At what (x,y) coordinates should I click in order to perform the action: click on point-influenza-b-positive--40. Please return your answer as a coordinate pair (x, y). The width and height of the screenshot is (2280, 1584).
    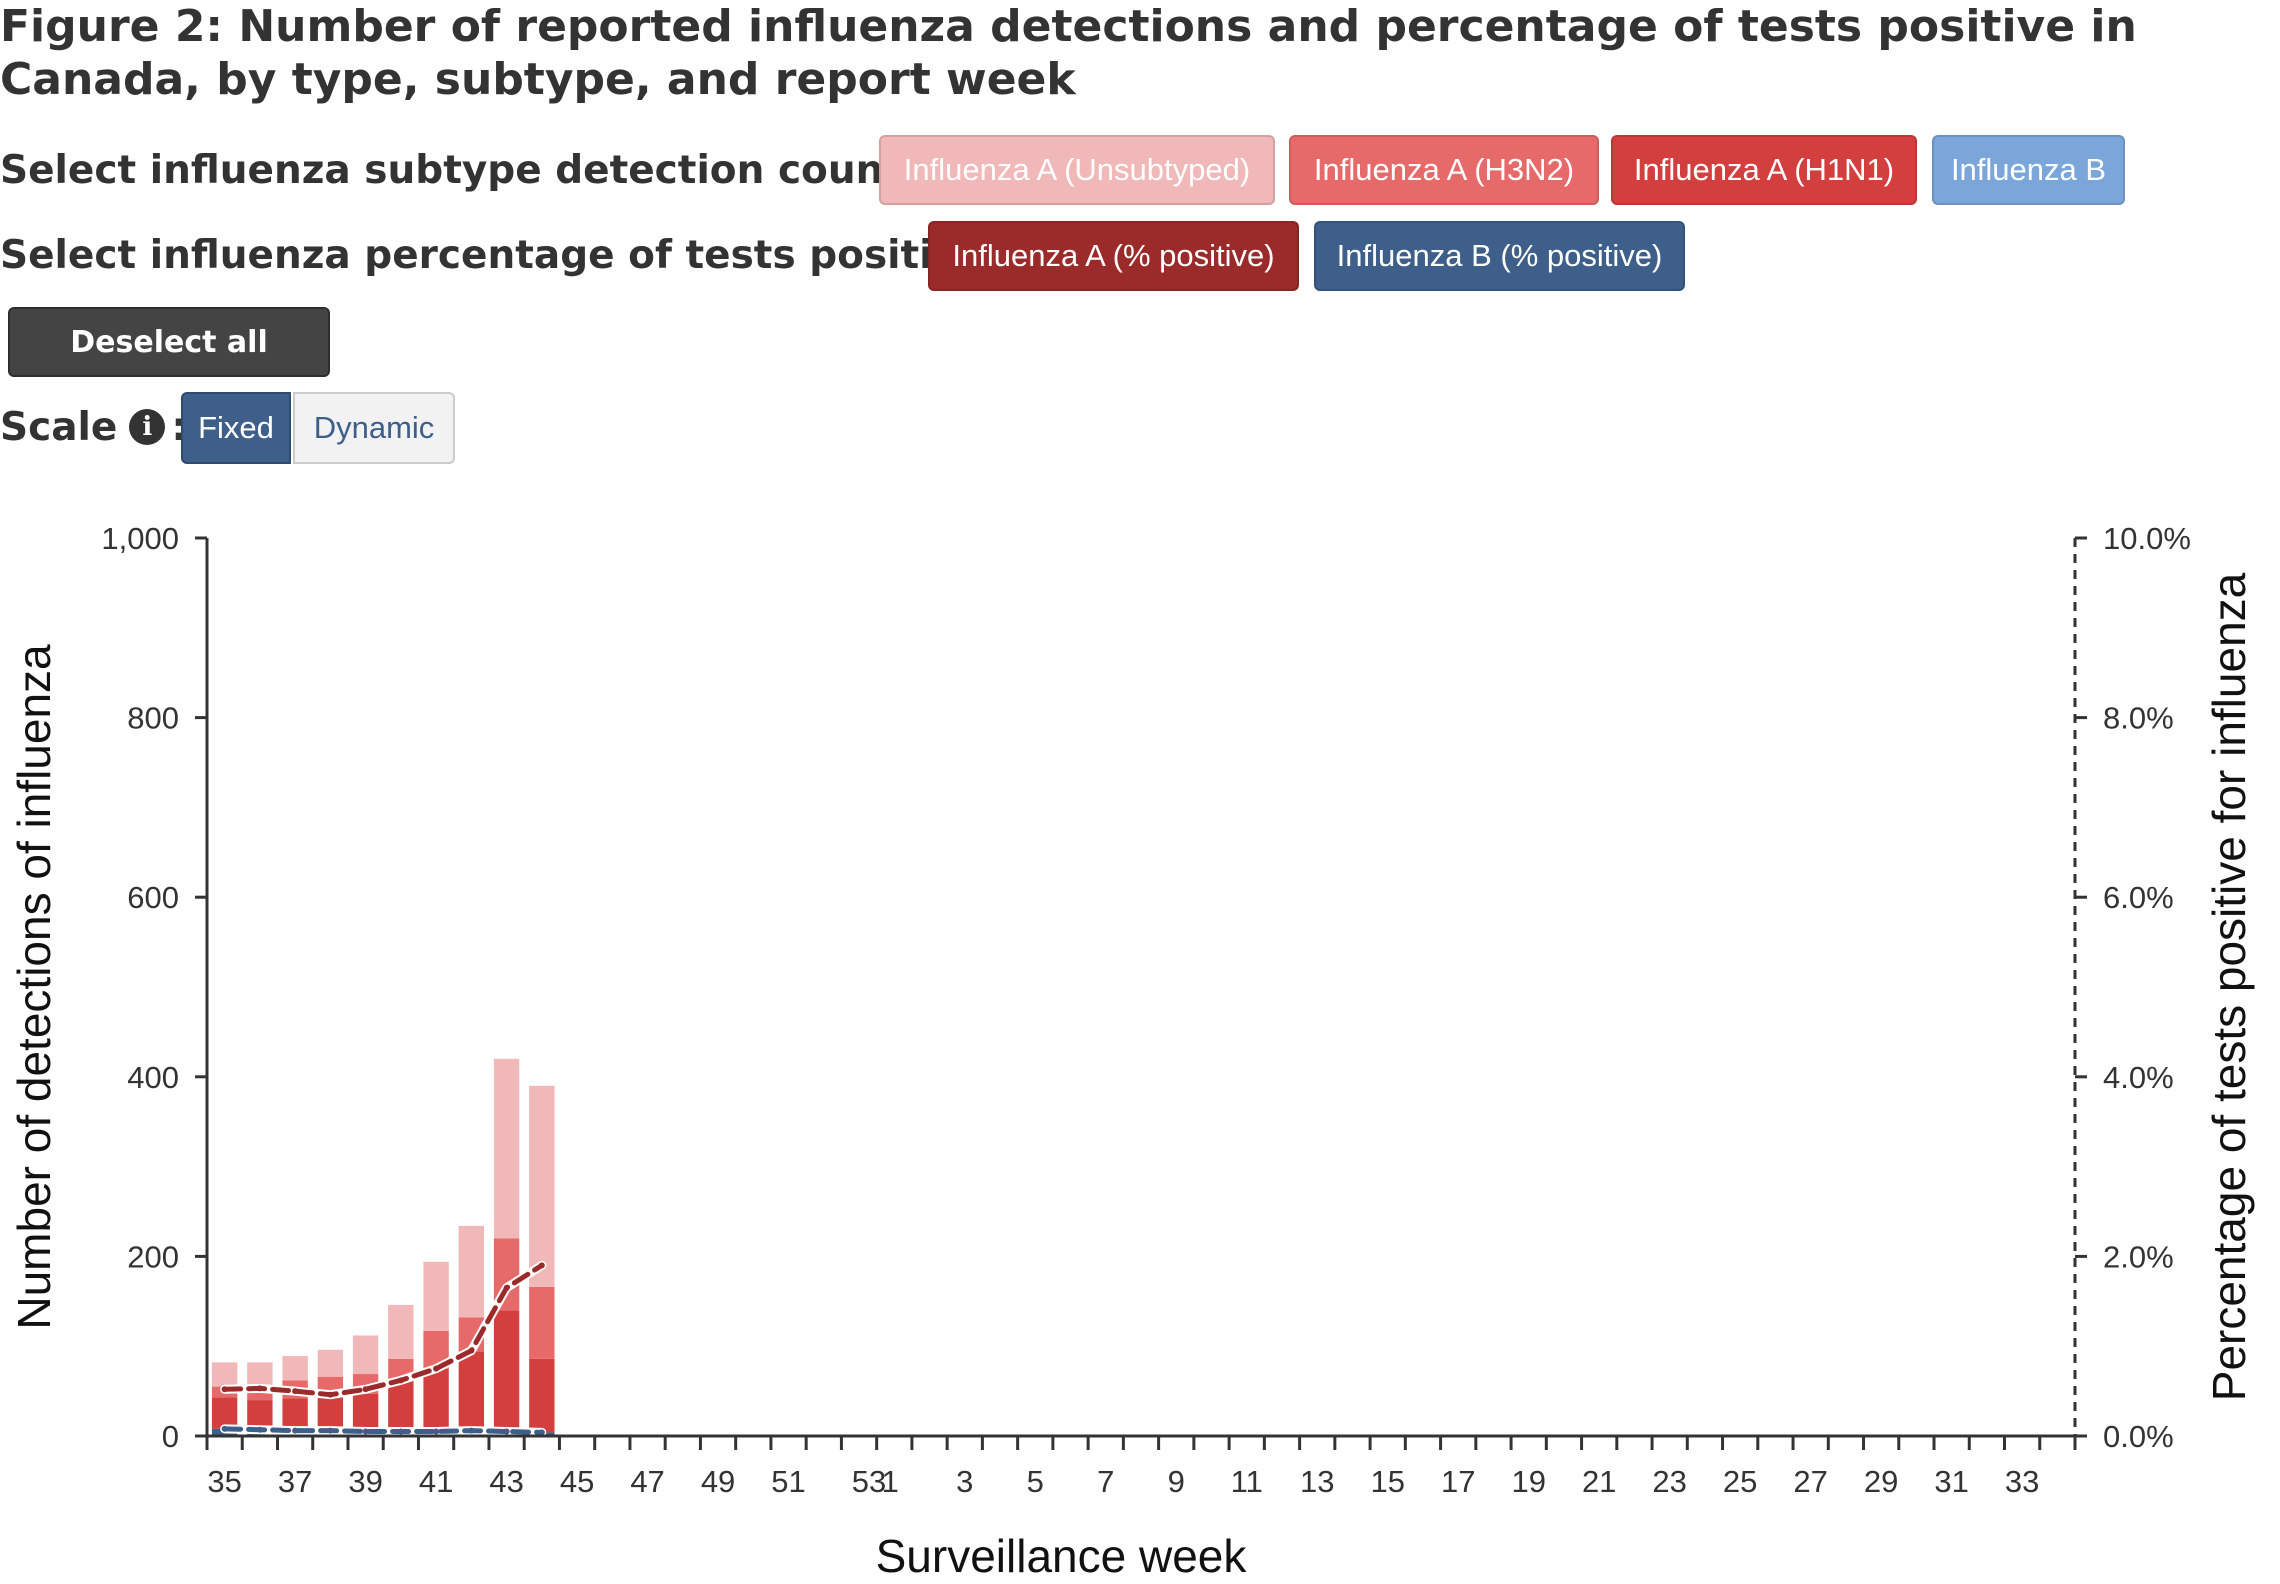
    Looking at the image, I should click on (400, 1431).